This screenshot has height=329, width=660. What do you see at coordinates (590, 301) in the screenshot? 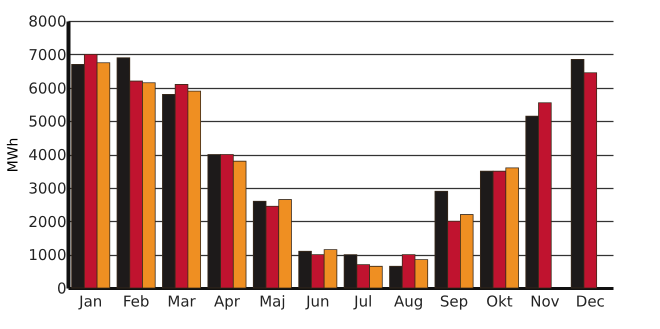
I see `x-tick-label: Dec` at bounding box center [590, 301].